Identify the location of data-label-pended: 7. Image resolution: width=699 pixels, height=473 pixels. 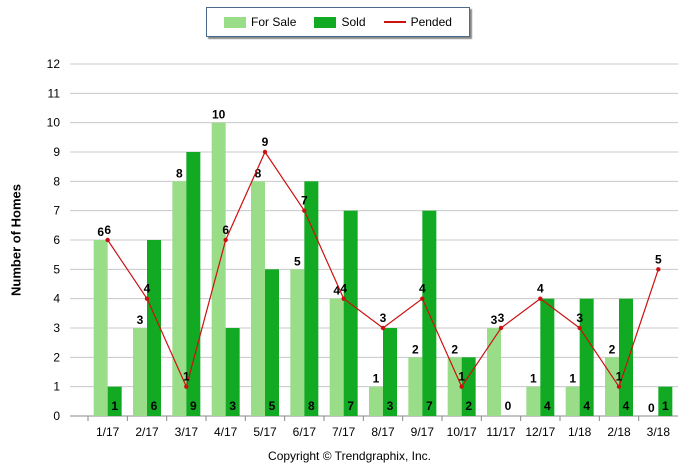
(304, 201).